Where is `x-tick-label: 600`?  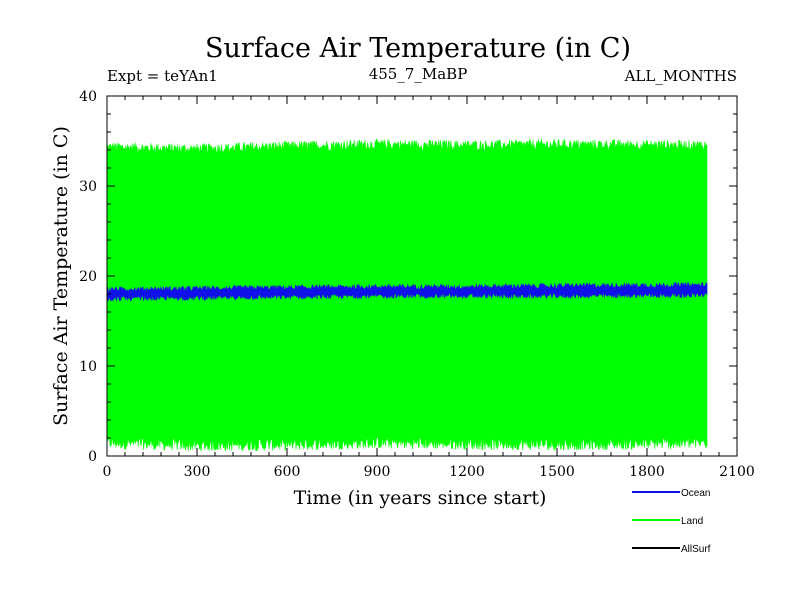
x-tick-label: 600 is located at coordinates (287, 472).